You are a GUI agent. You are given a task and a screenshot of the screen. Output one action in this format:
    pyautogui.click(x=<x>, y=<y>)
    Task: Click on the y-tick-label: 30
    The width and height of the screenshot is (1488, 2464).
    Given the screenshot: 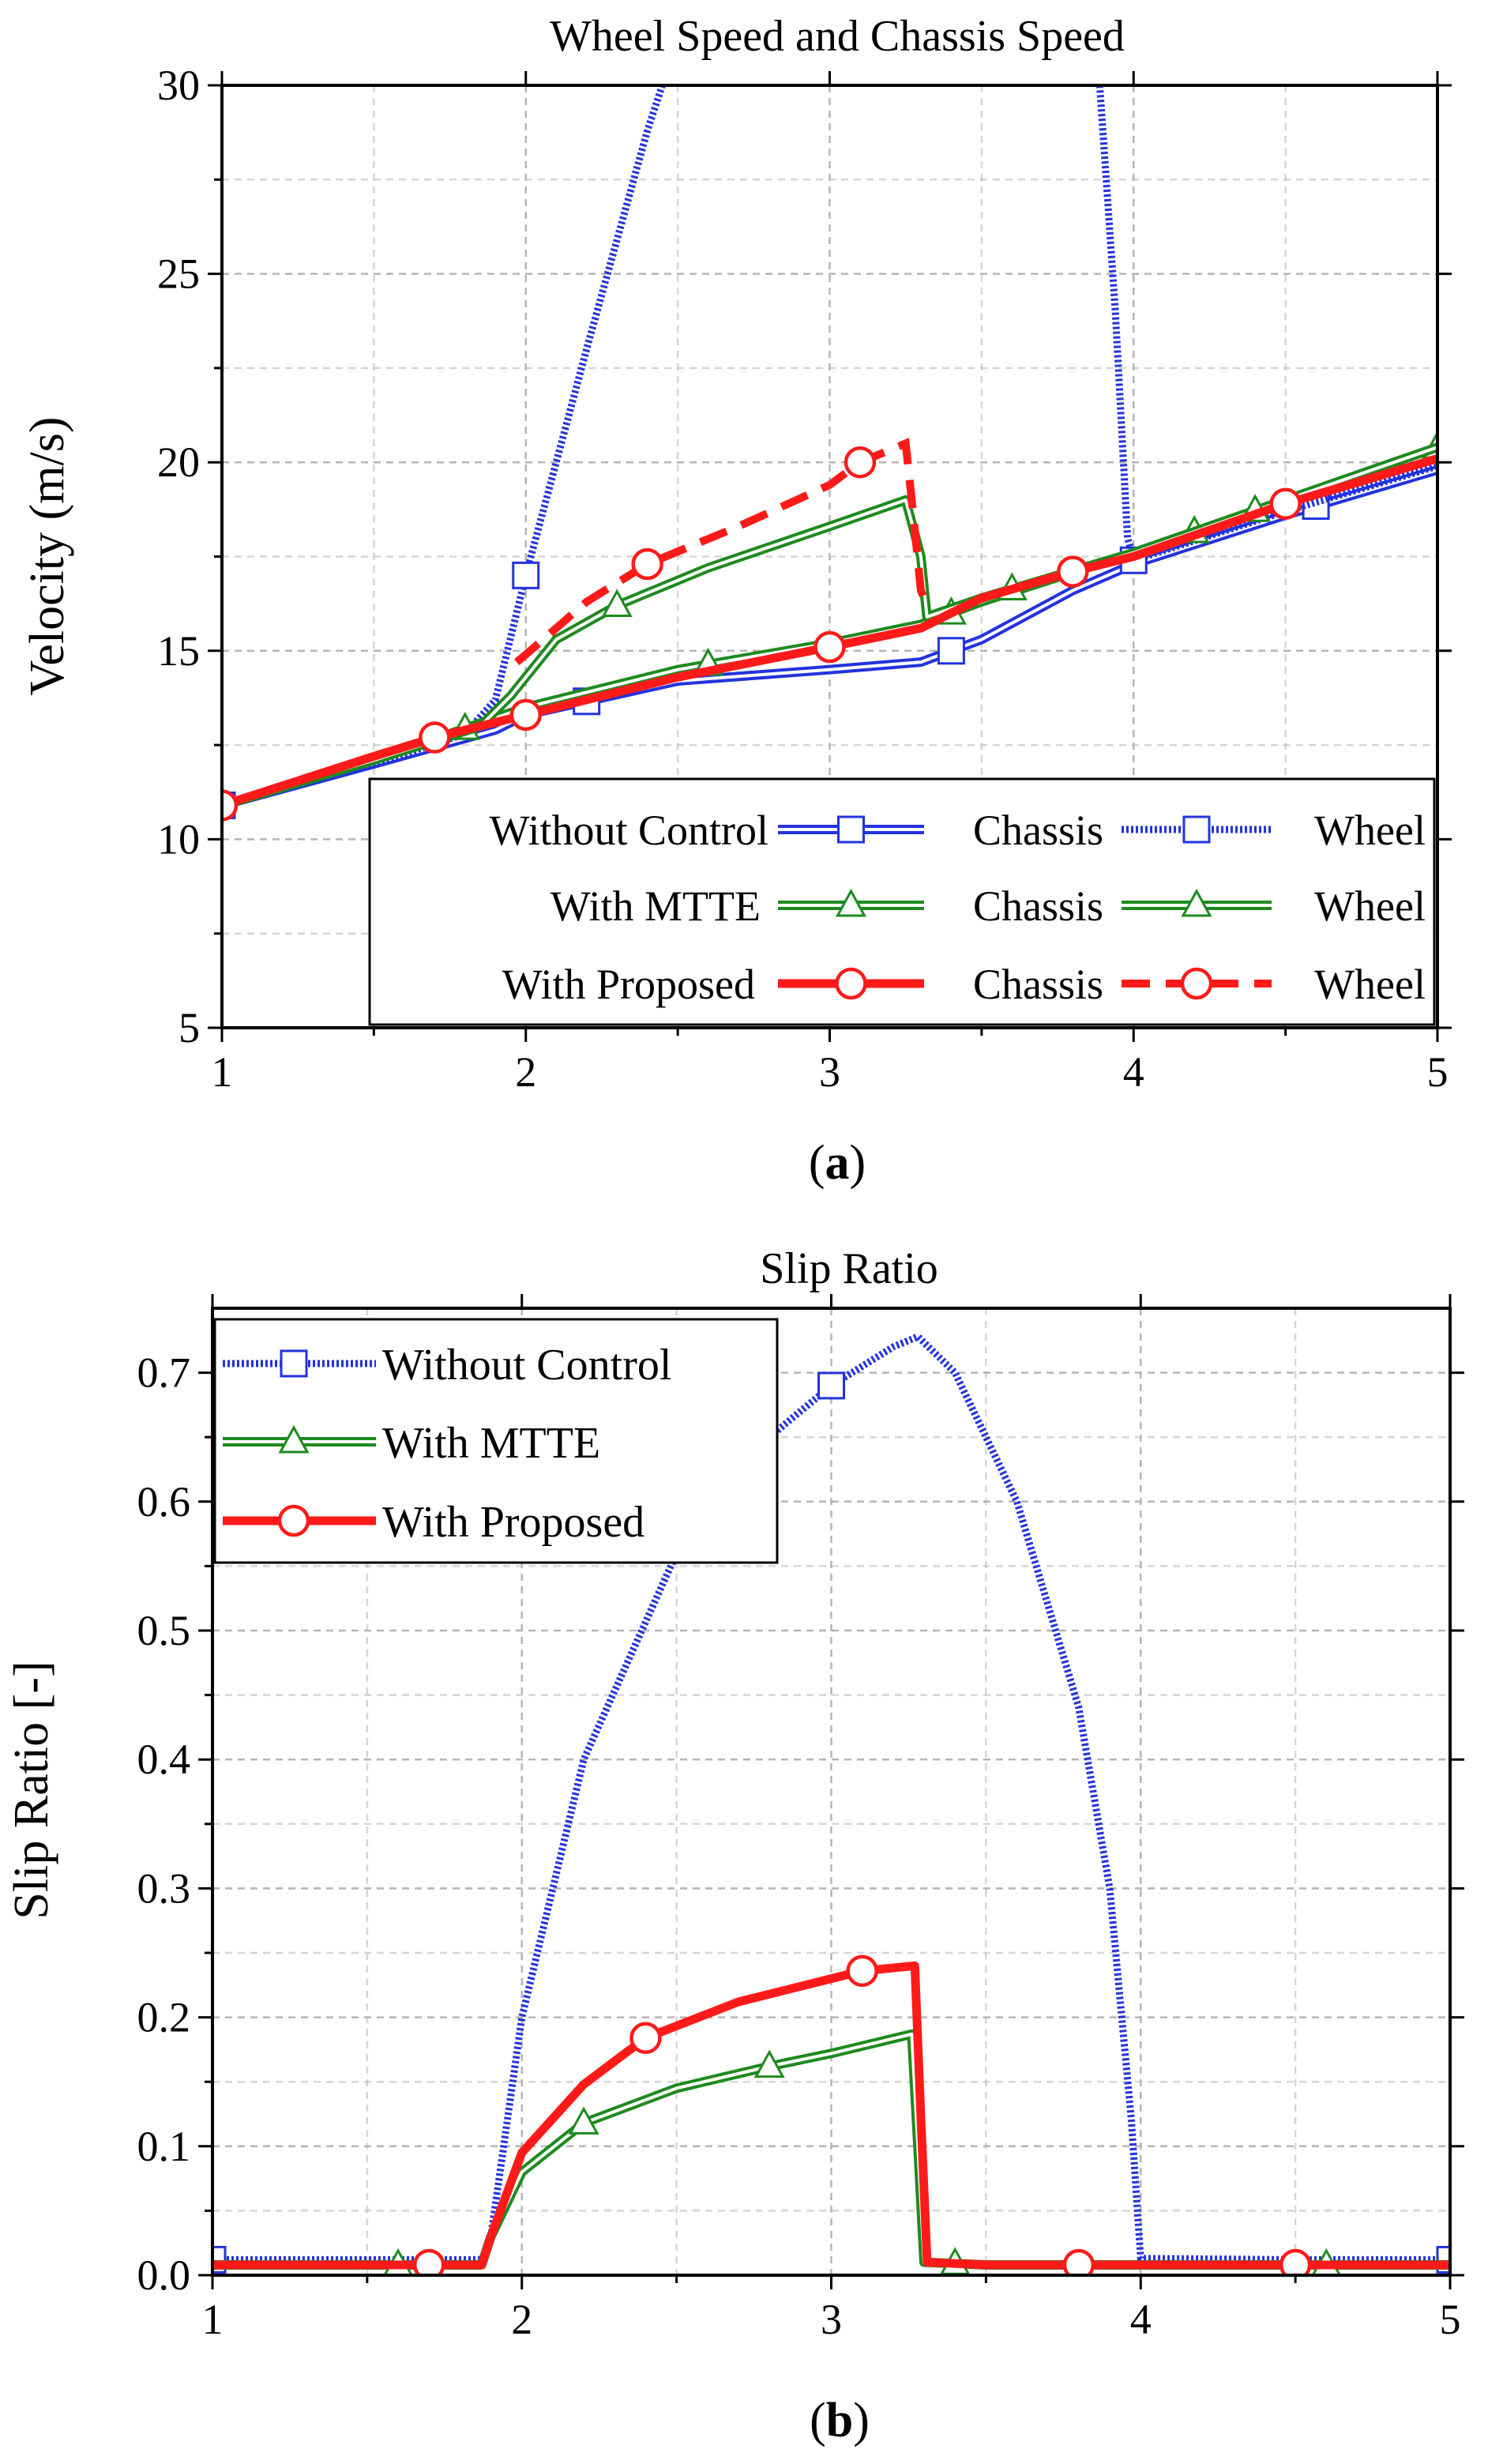 What is the action you would take?
    pyautogui.click(x=178, y=85)
    